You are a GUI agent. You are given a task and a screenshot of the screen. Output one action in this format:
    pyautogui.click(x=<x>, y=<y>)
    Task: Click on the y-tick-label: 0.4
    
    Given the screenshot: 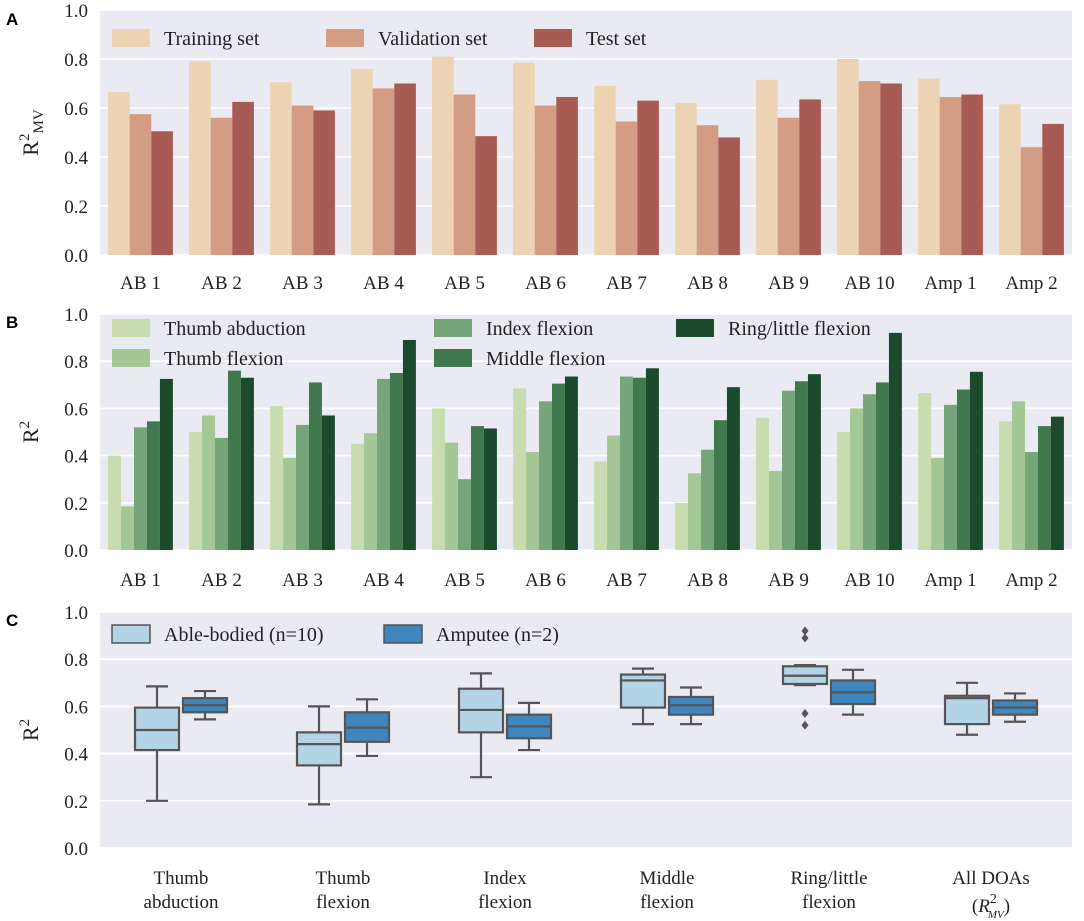 What is the action you would take?
    pyautogui.click(x=76, y=457)
    